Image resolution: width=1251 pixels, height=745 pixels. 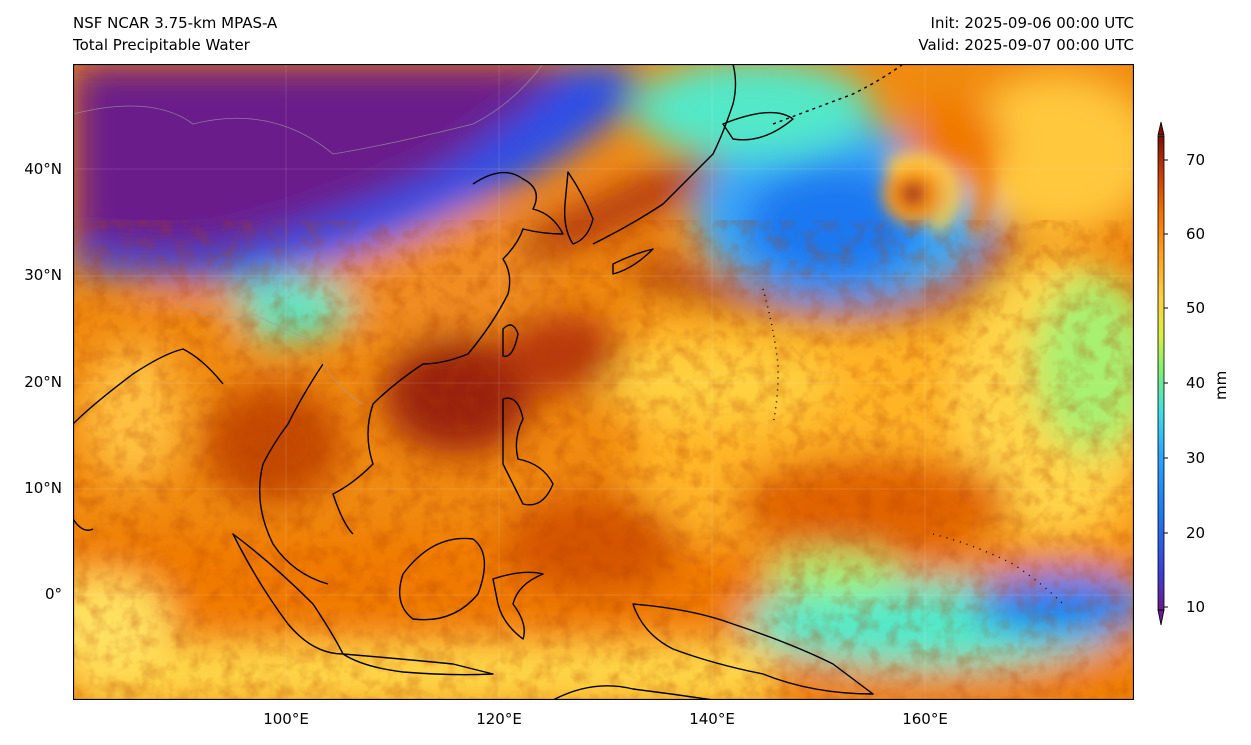 I want to click on colorbar-tick-10: 10, so click(x=1196, y=607).